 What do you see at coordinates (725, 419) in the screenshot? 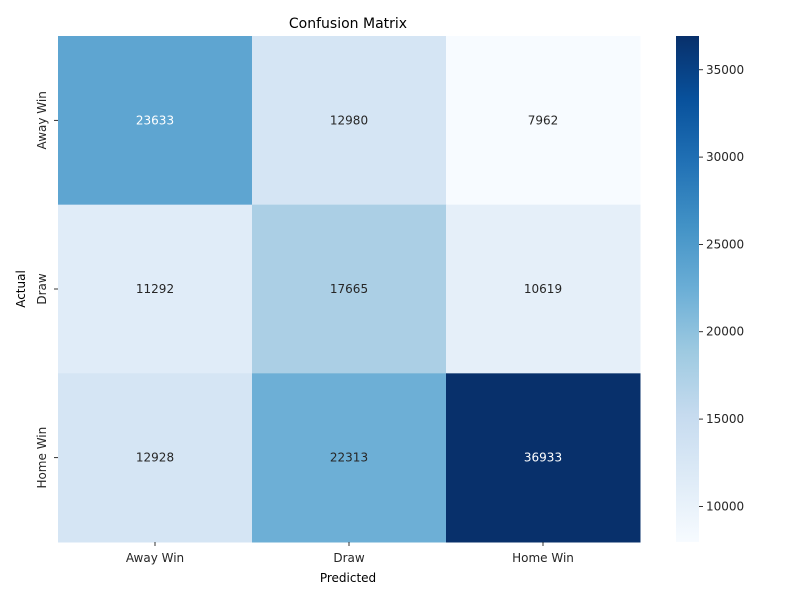
I see `colorbar-tick-label: 15000` at bounding box center [725, 419].